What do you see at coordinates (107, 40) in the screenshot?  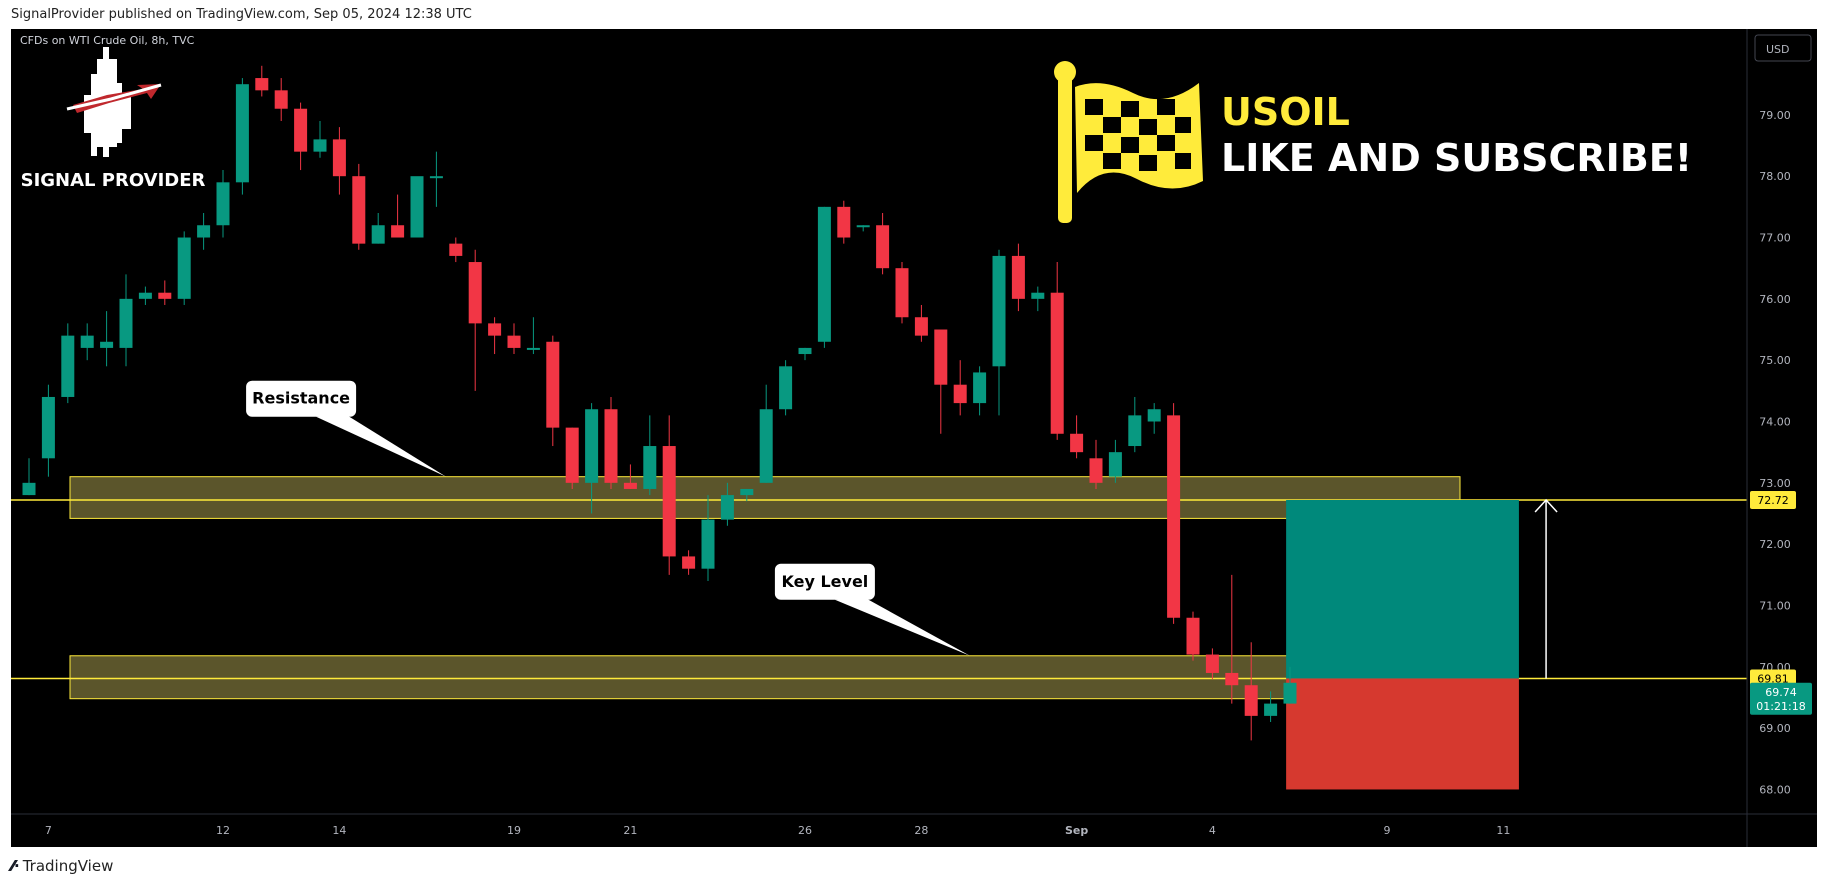 I see `chart-title: CFDs on WTI Crude Oil, 8h, TVC` at bounding box center [107, 40].